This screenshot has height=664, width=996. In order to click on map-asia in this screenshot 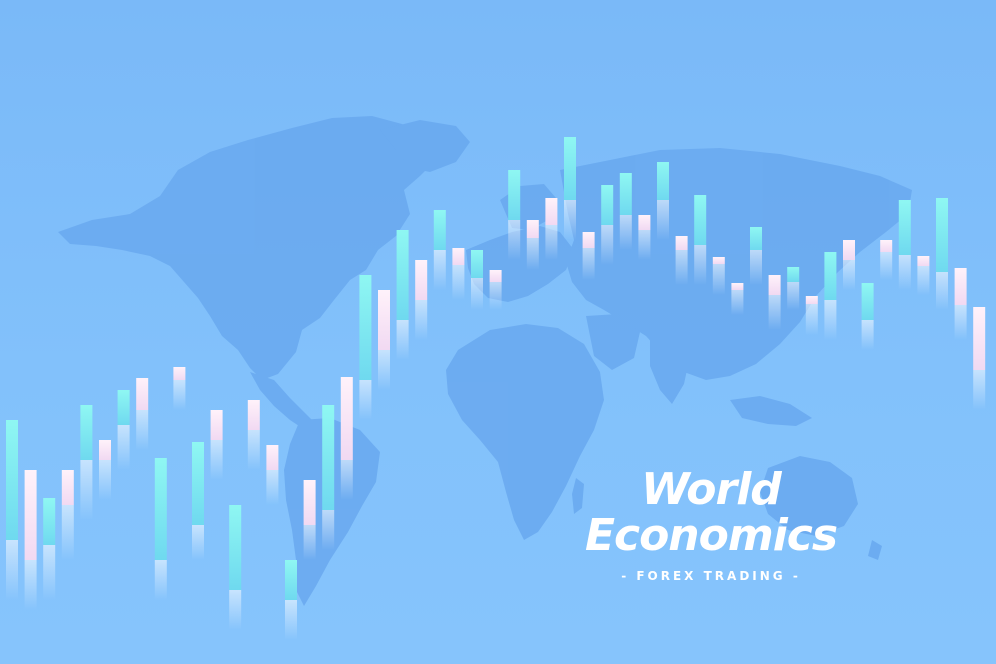, I will do `click(736, 264)`.